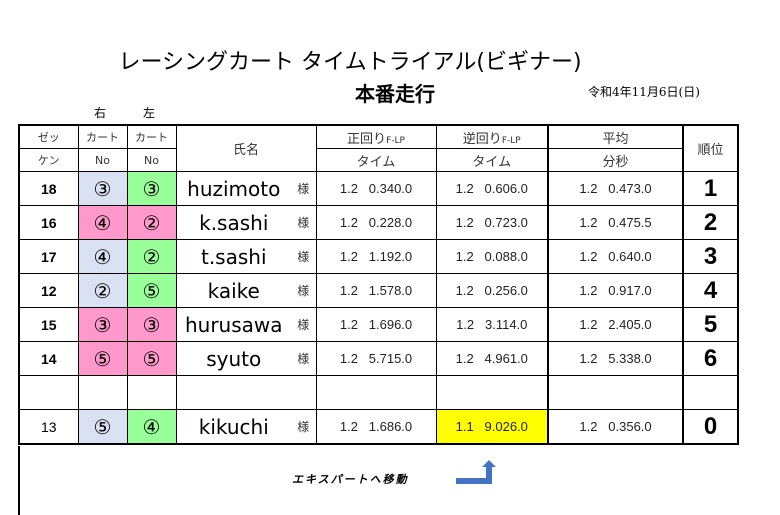 The width and height of the screenshot is (780, 515). I want to click on forward-time-cell: 1.2 1.192.0, so click(376, 256).